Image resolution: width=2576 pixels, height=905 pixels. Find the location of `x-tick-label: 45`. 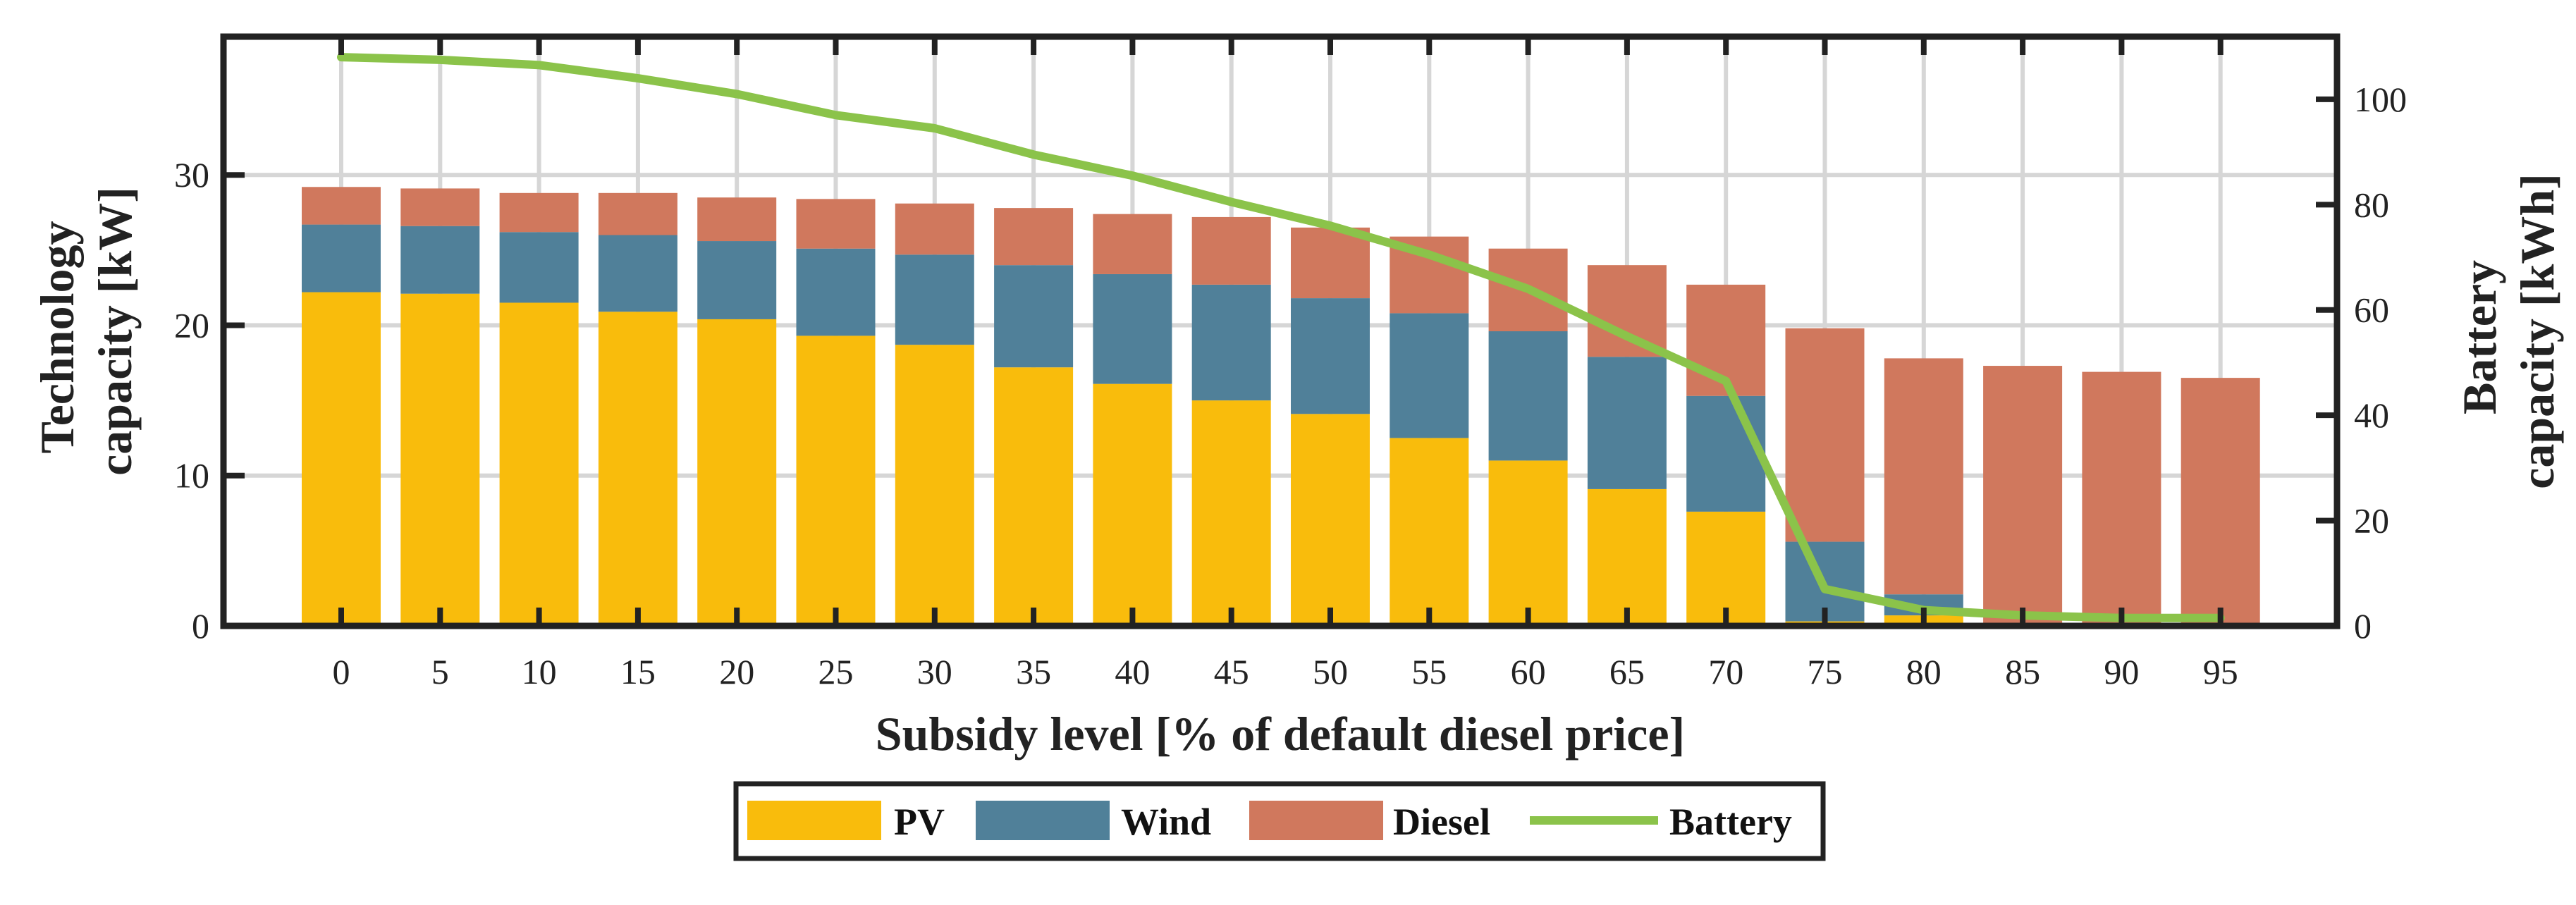

x-tick-label: 45 is located at coordinates (1231, 671).